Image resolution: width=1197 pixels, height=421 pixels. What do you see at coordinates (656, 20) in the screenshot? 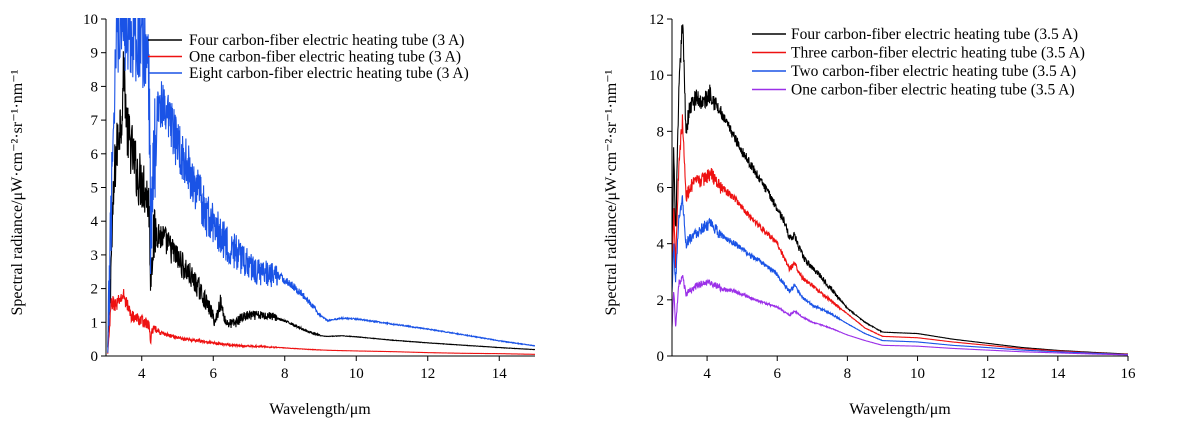
I see `y-tick-label: 12` at bounding box center [656, 20].